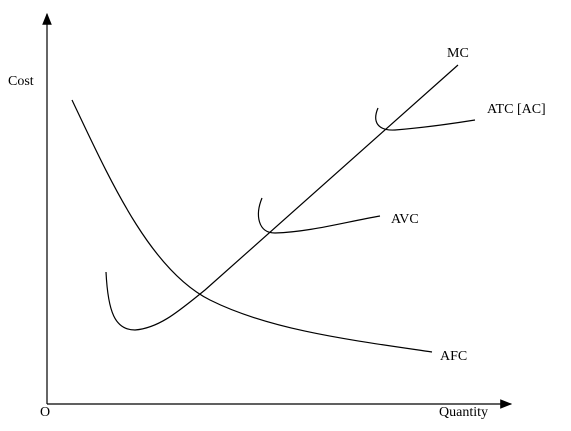 Image resolution: width=571 pixels, height=431 pixels. I want to click on avc-curve, so click(319, 215).